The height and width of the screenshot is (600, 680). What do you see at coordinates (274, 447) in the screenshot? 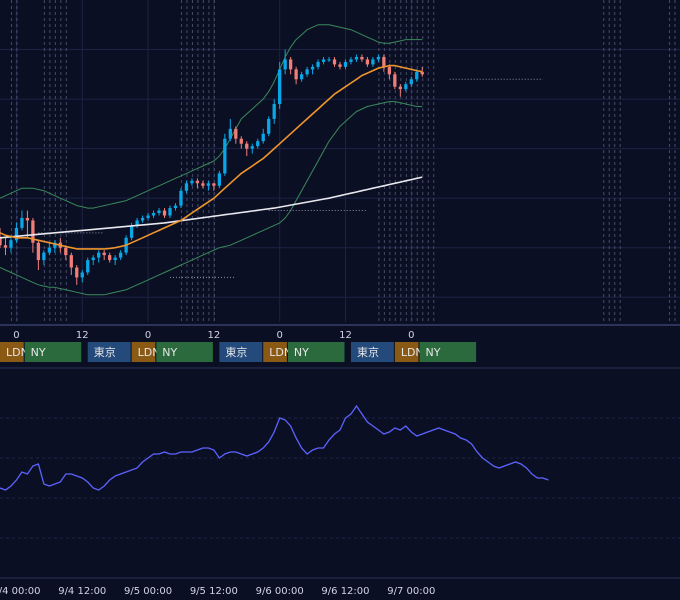
I see `oscillator-line` at bounding box center [274, 447].